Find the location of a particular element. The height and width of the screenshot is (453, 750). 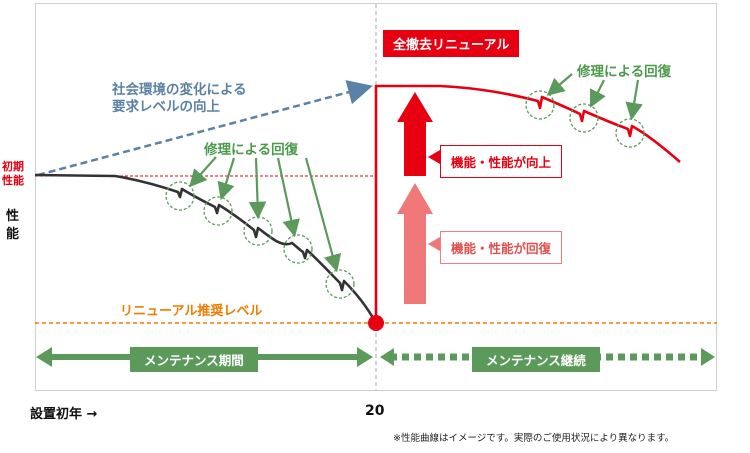

x-axis-year-20-label: 20 is located at coordinates (375, 411).